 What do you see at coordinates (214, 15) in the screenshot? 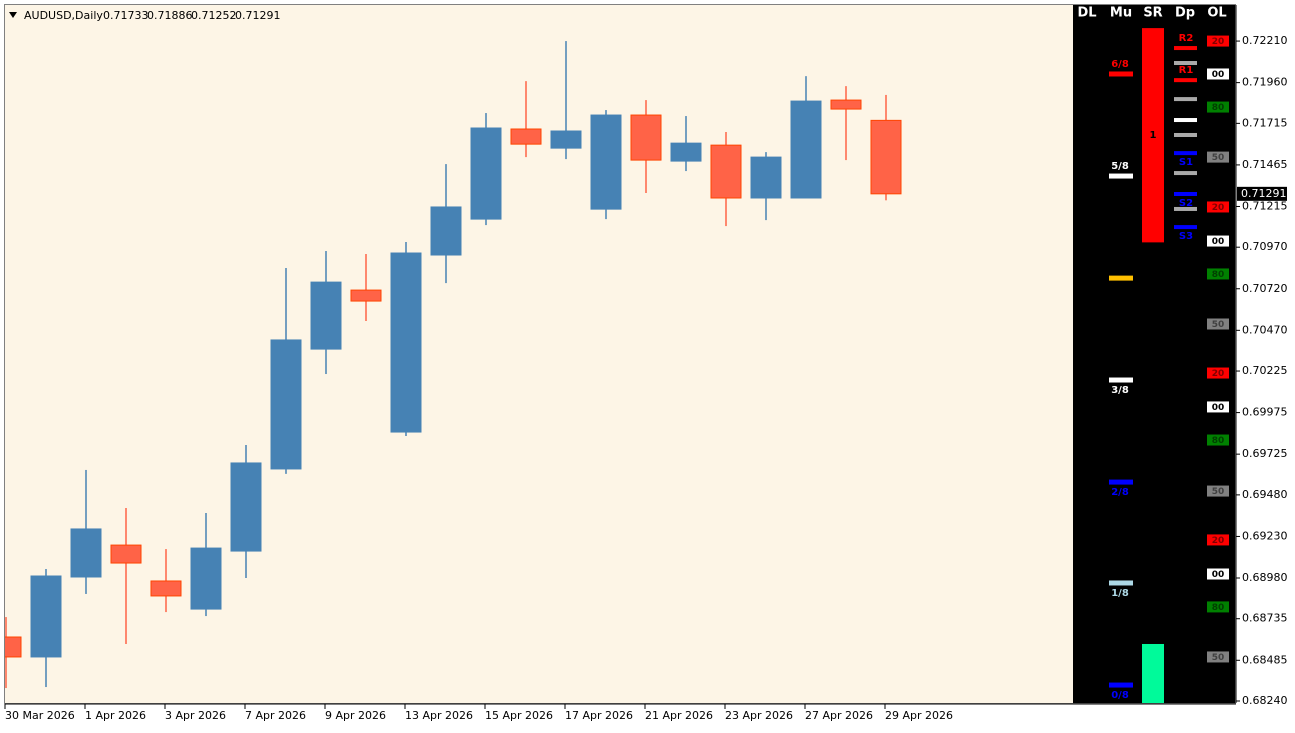
I see `header-low: 0.71252` at bounding box center [214, 15].